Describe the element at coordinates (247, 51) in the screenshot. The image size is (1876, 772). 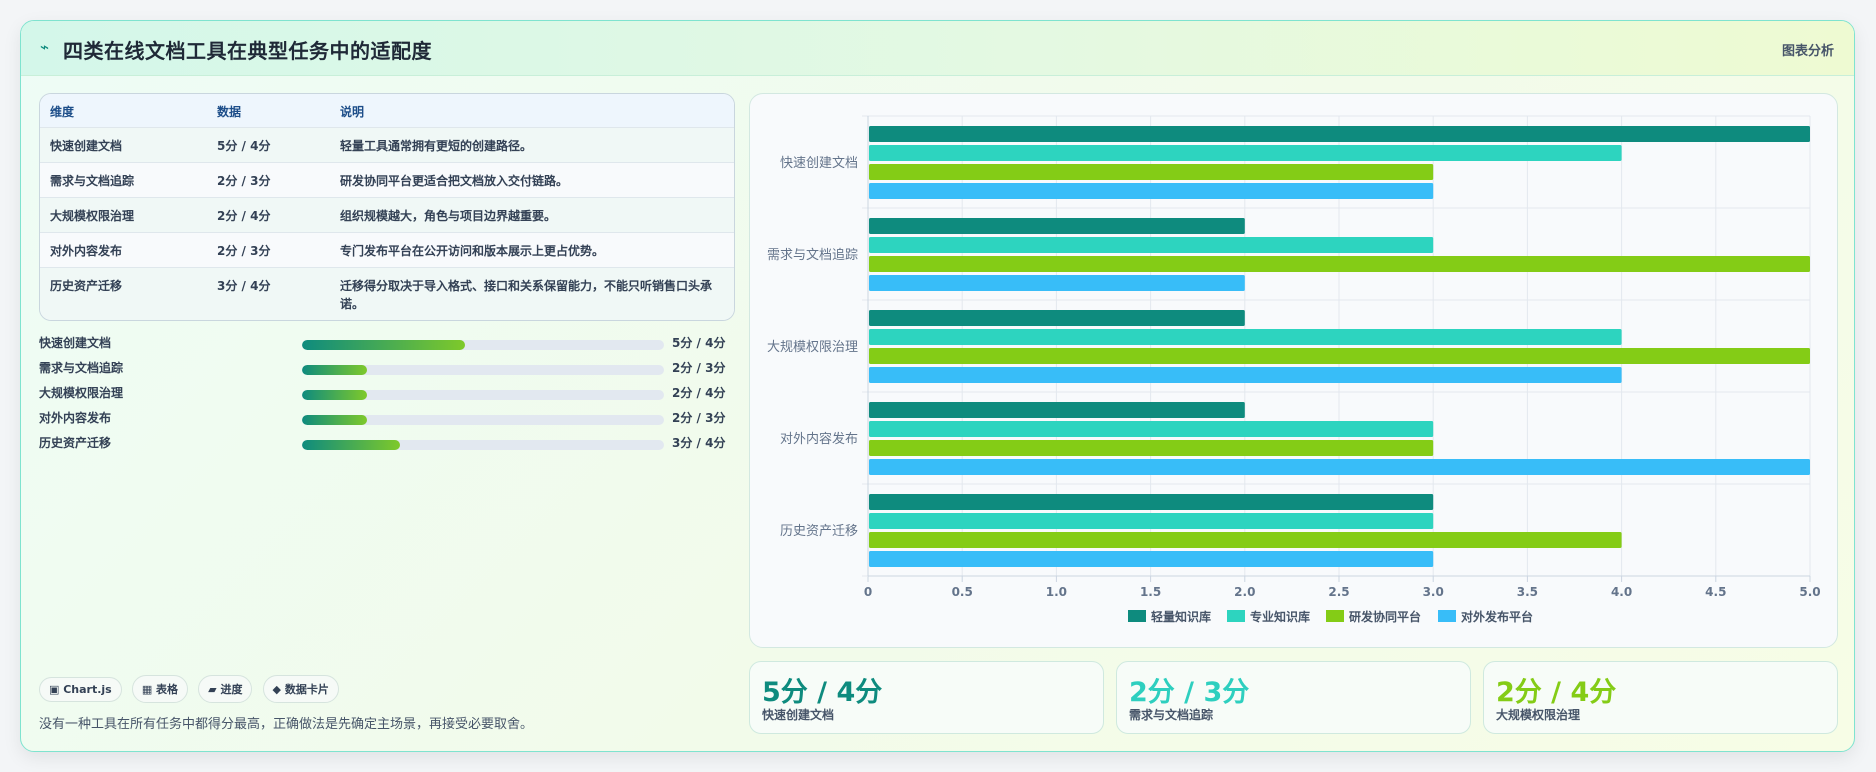
I see `page-title: 四类在线文档工具在典型任务中的适配度` at that location.